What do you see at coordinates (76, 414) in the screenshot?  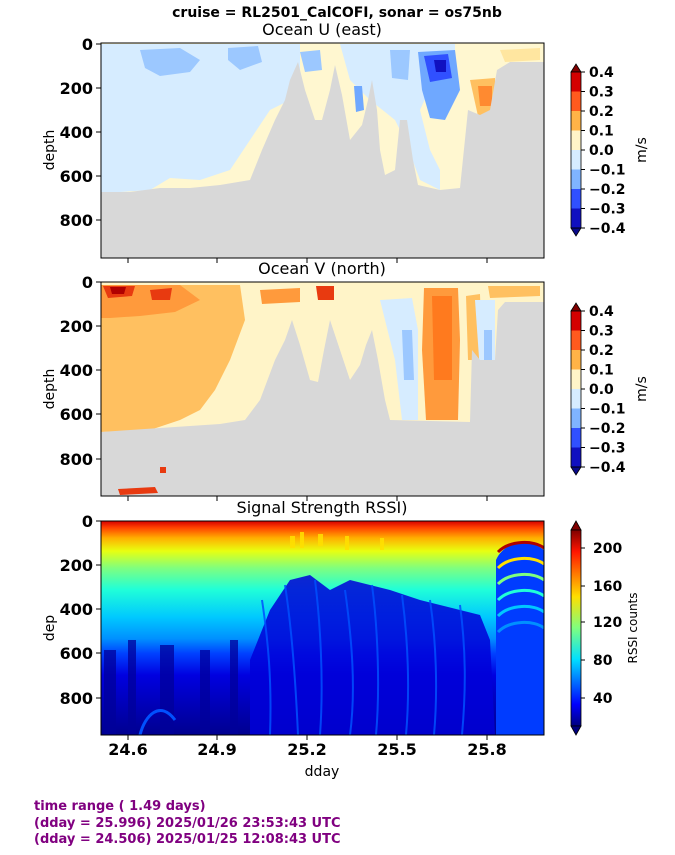 I see `v-ytick-600: 600` at bounding box center [76, 414].